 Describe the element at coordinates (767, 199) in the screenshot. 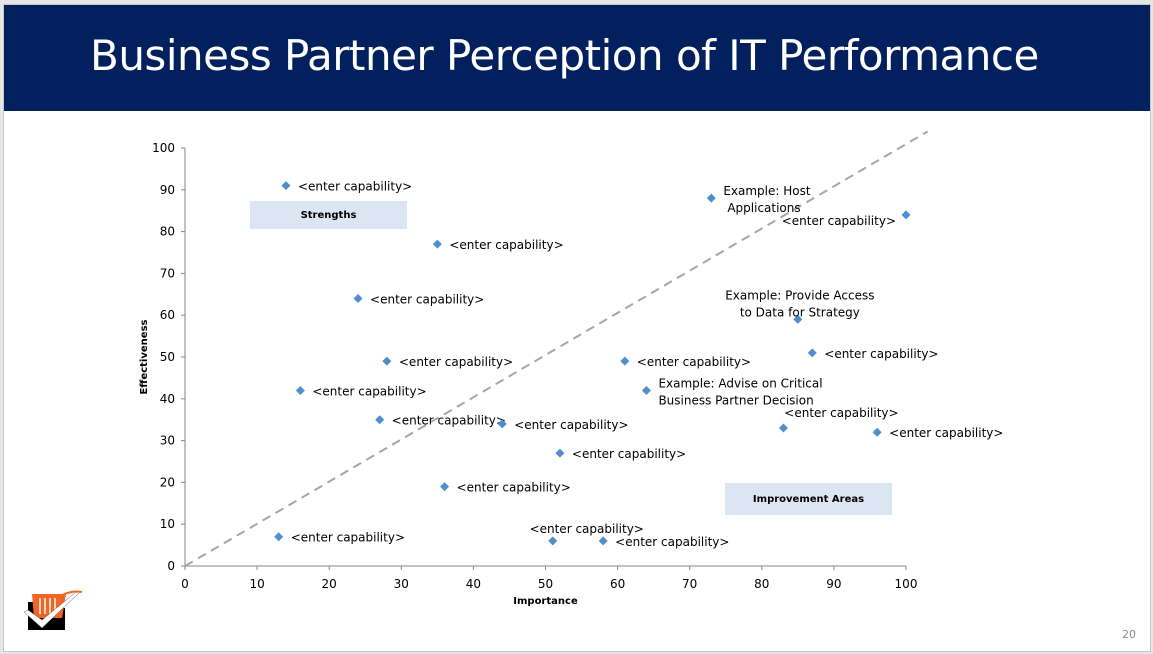

I see `point-label: Example: Host Applications` at that location.